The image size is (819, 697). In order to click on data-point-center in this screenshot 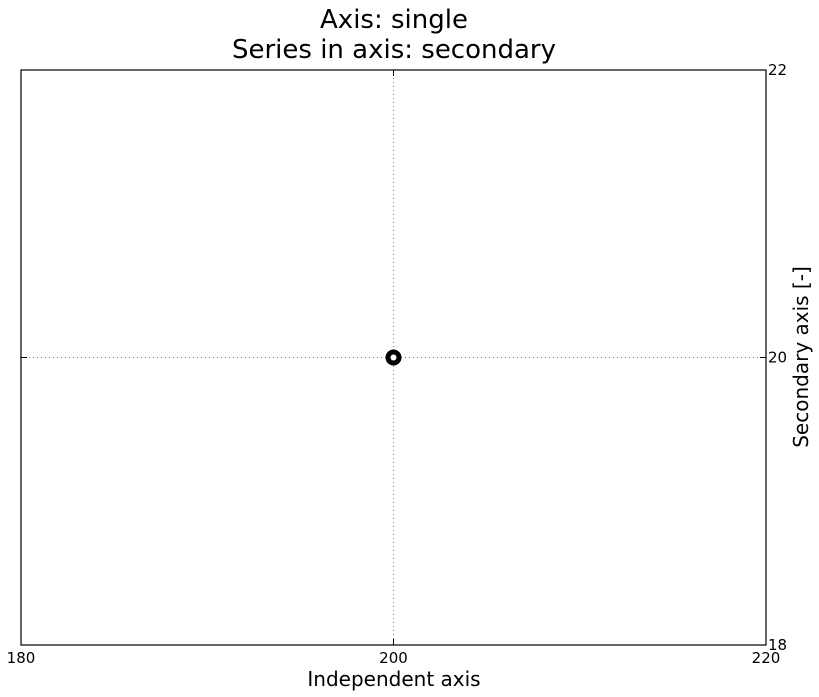, I will do `click(393, 357)`.